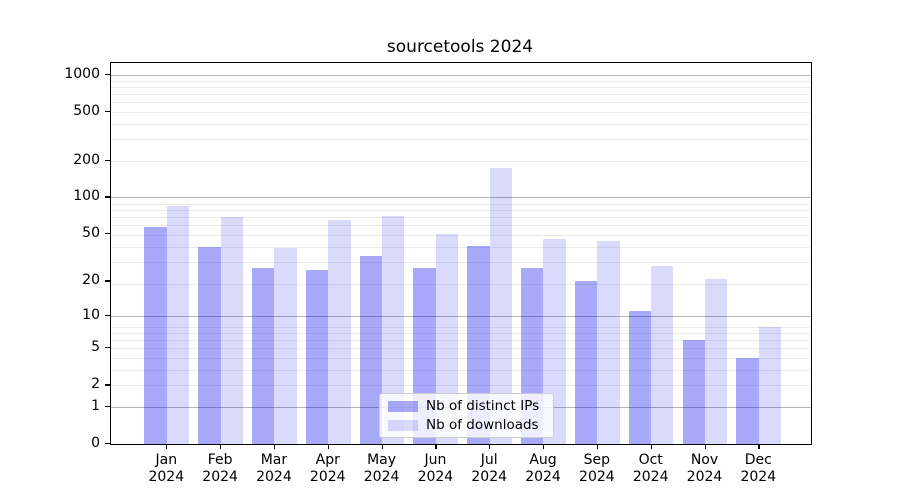  Describe the element at coordinates (543, 468) in the screenshot. I see `x-tick-label-aug: Aug 2024` at that location.